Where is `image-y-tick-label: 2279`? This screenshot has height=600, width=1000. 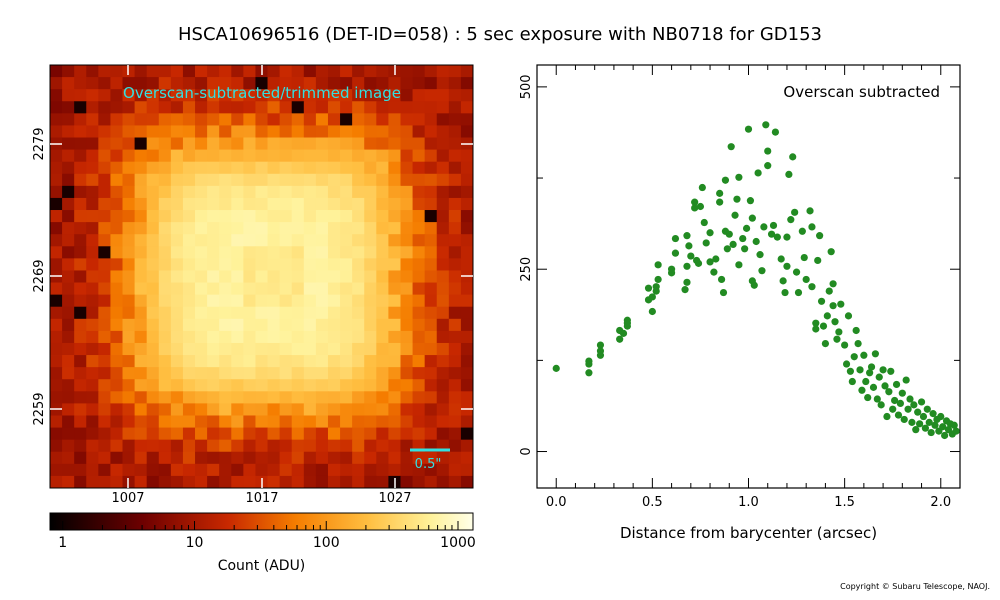 image-y-tick-label: 2279 is located at coordinates (39, 143).